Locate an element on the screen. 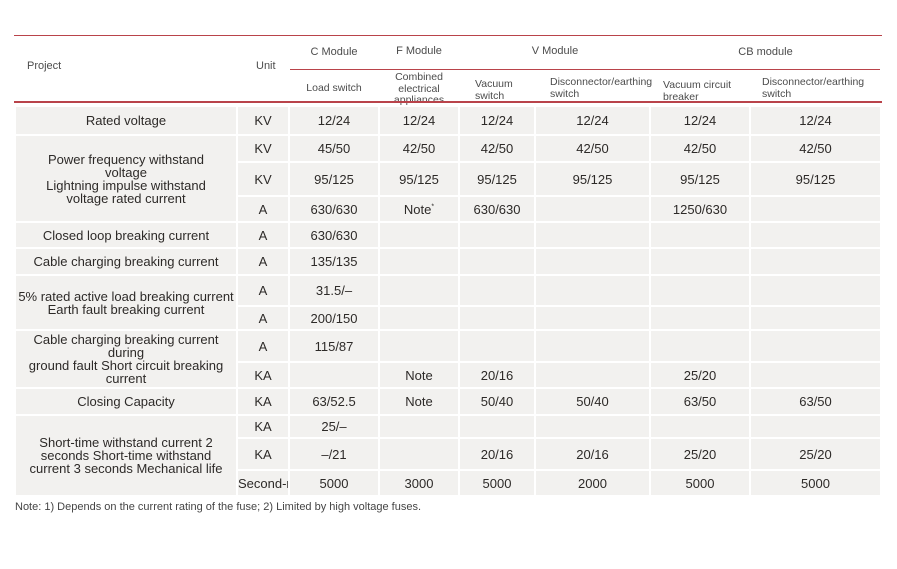 The width and height of the screenshot is (897, 569). table-row: Closed loop breaking current A 630/630 is located at coordinates (448, 235).